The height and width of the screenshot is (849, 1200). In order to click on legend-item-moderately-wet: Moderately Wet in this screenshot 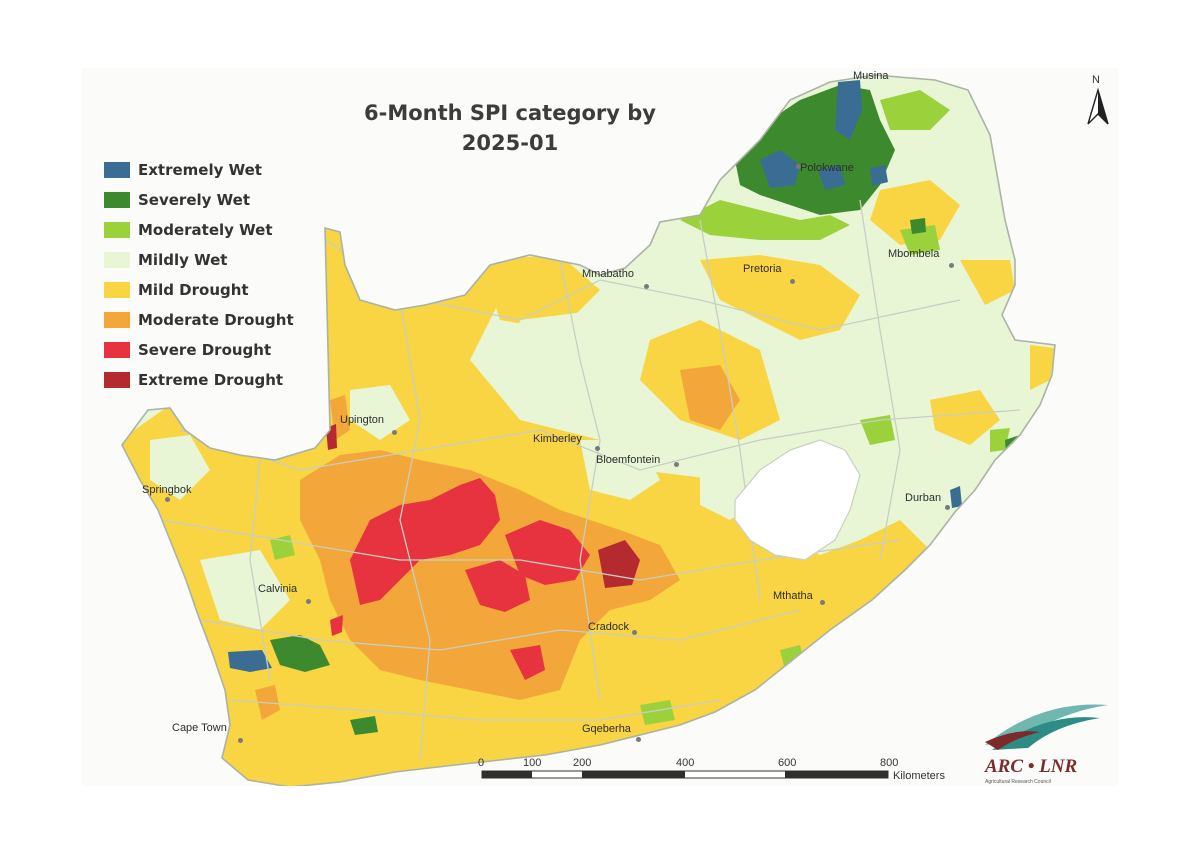, I will do `click(199, 230)`.